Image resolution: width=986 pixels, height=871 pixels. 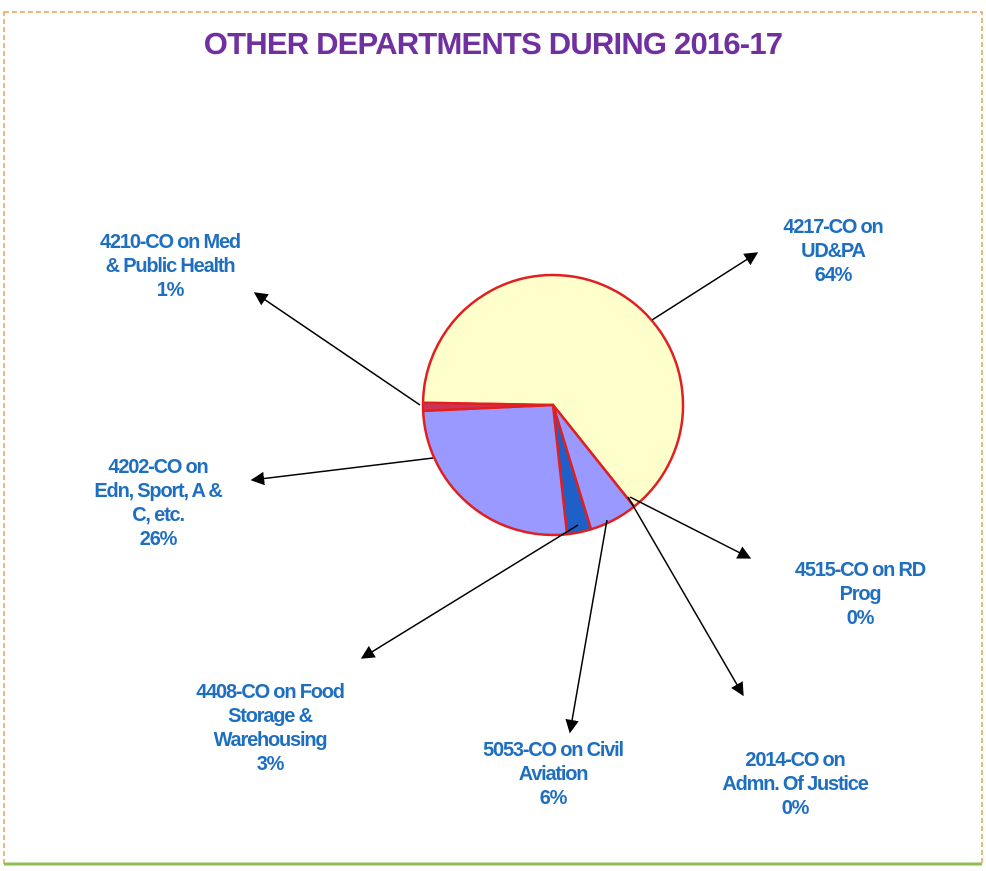 What do you see at coordinates (833, 275) in the screenshot?
I see `value-label: 64%` at bounding box center [833, 275].